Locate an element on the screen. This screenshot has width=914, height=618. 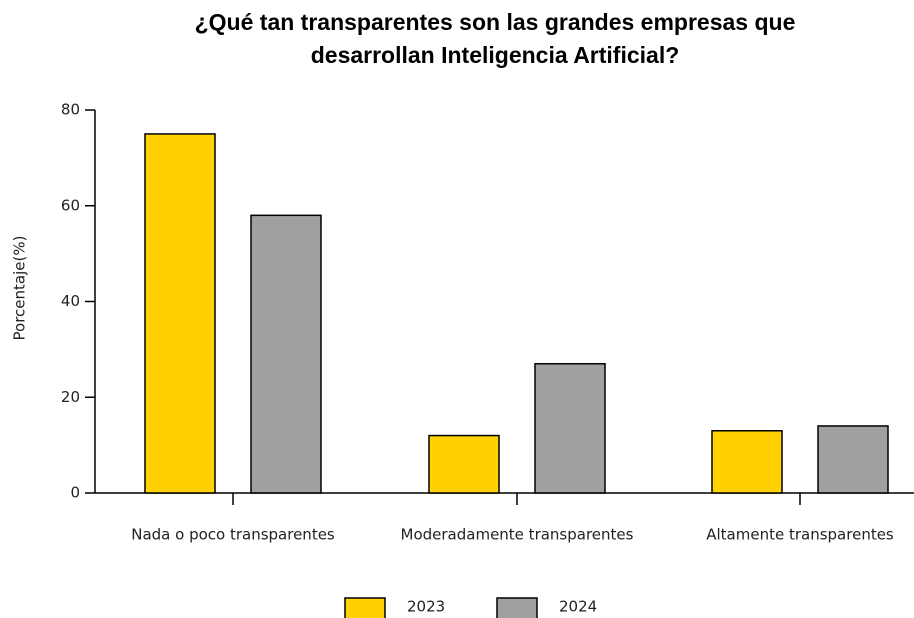
y-tick-label: 80 is located at coordinates (70, 110).